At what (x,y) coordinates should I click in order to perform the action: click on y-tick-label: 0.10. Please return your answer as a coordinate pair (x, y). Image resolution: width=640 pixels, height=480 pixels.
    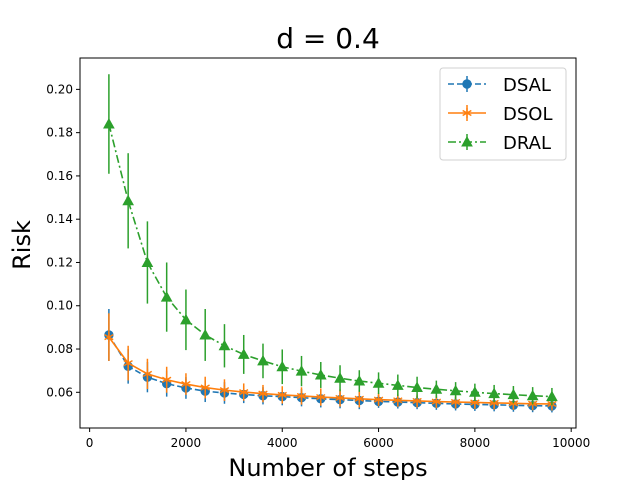
    Looking at the image, I should click on (59, 306).